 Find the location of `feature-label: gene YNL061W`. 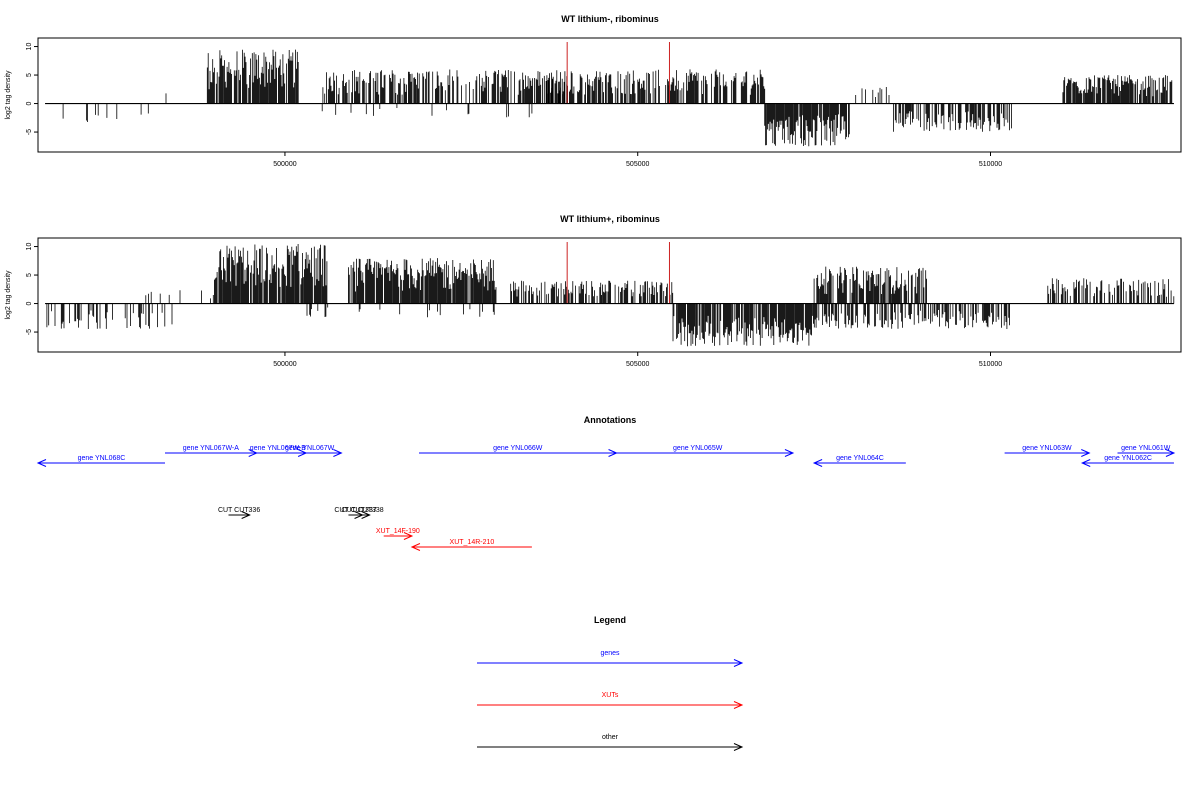

feature-label: gene YNL061W is located at coordinates (1146, 448).